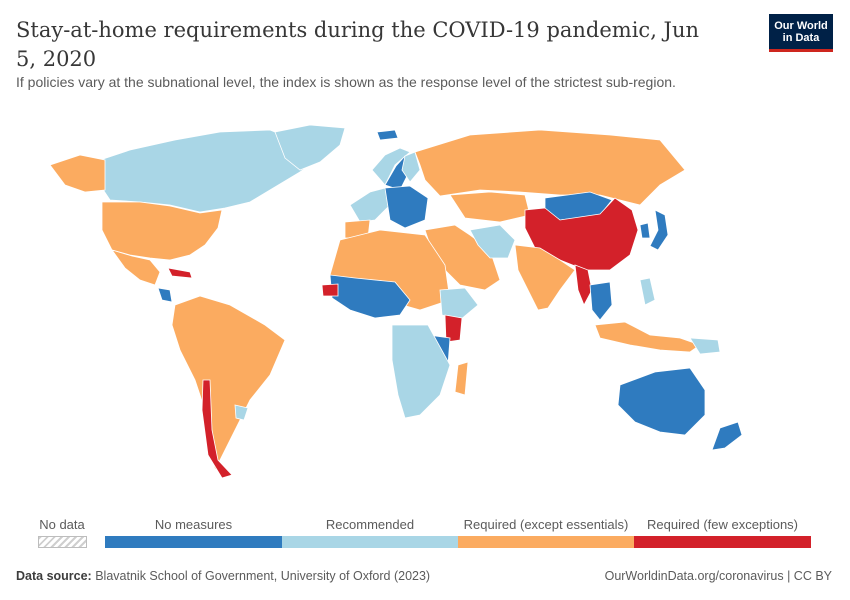 This screenshot has width=850, height=600. I want to click on region-southern-africa, so click(421, 371).